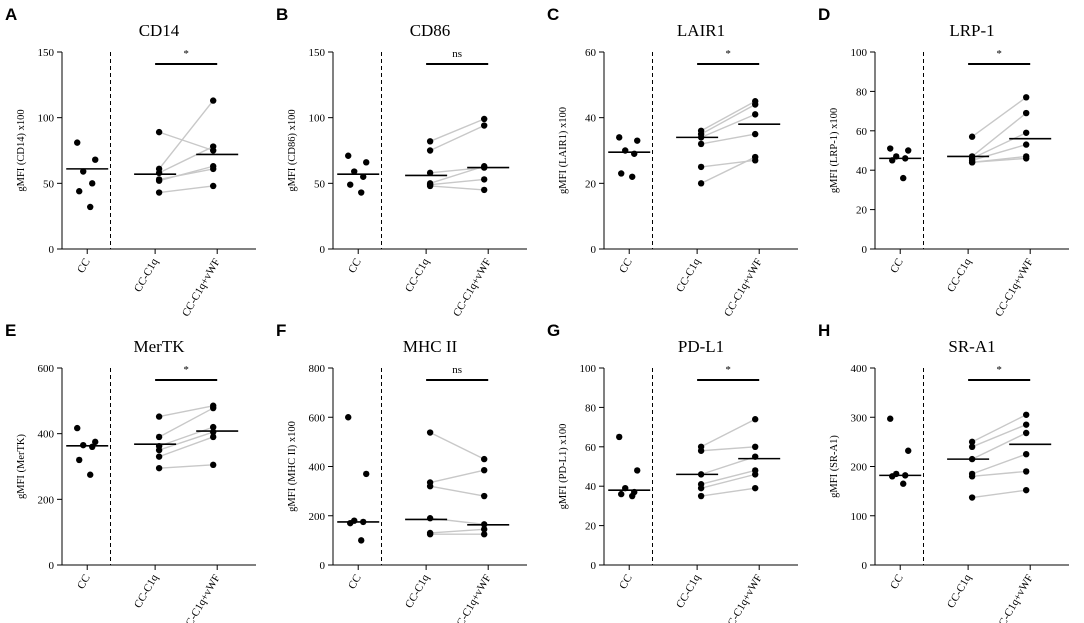 The image size is (1084, 623). Describe the element at coordinates (959, 591) in the screenshot. I see `x-tick-label: CC-C1q` at that location.